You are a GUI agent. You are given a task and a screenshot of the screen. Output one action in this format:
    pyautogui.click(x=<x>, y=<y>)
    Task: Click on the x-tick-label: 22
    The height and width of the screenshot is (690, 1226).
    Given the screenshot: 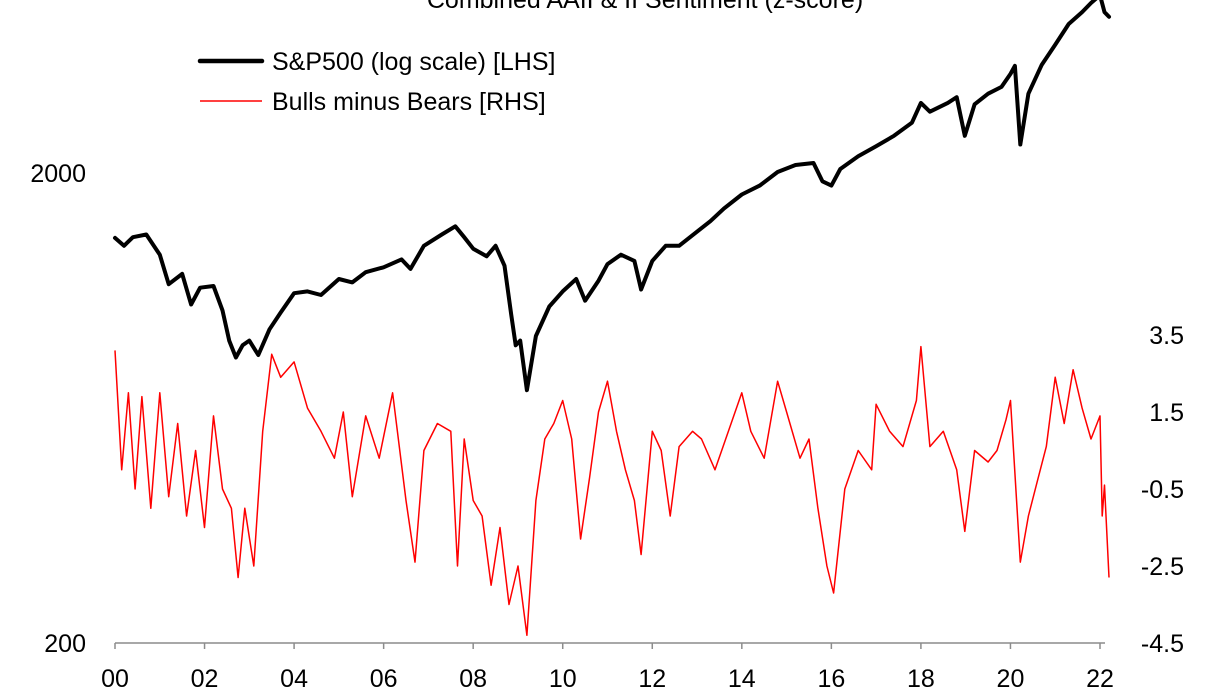 What is the action you would take?
    pyautogui.click(x=1100, y=677)
    